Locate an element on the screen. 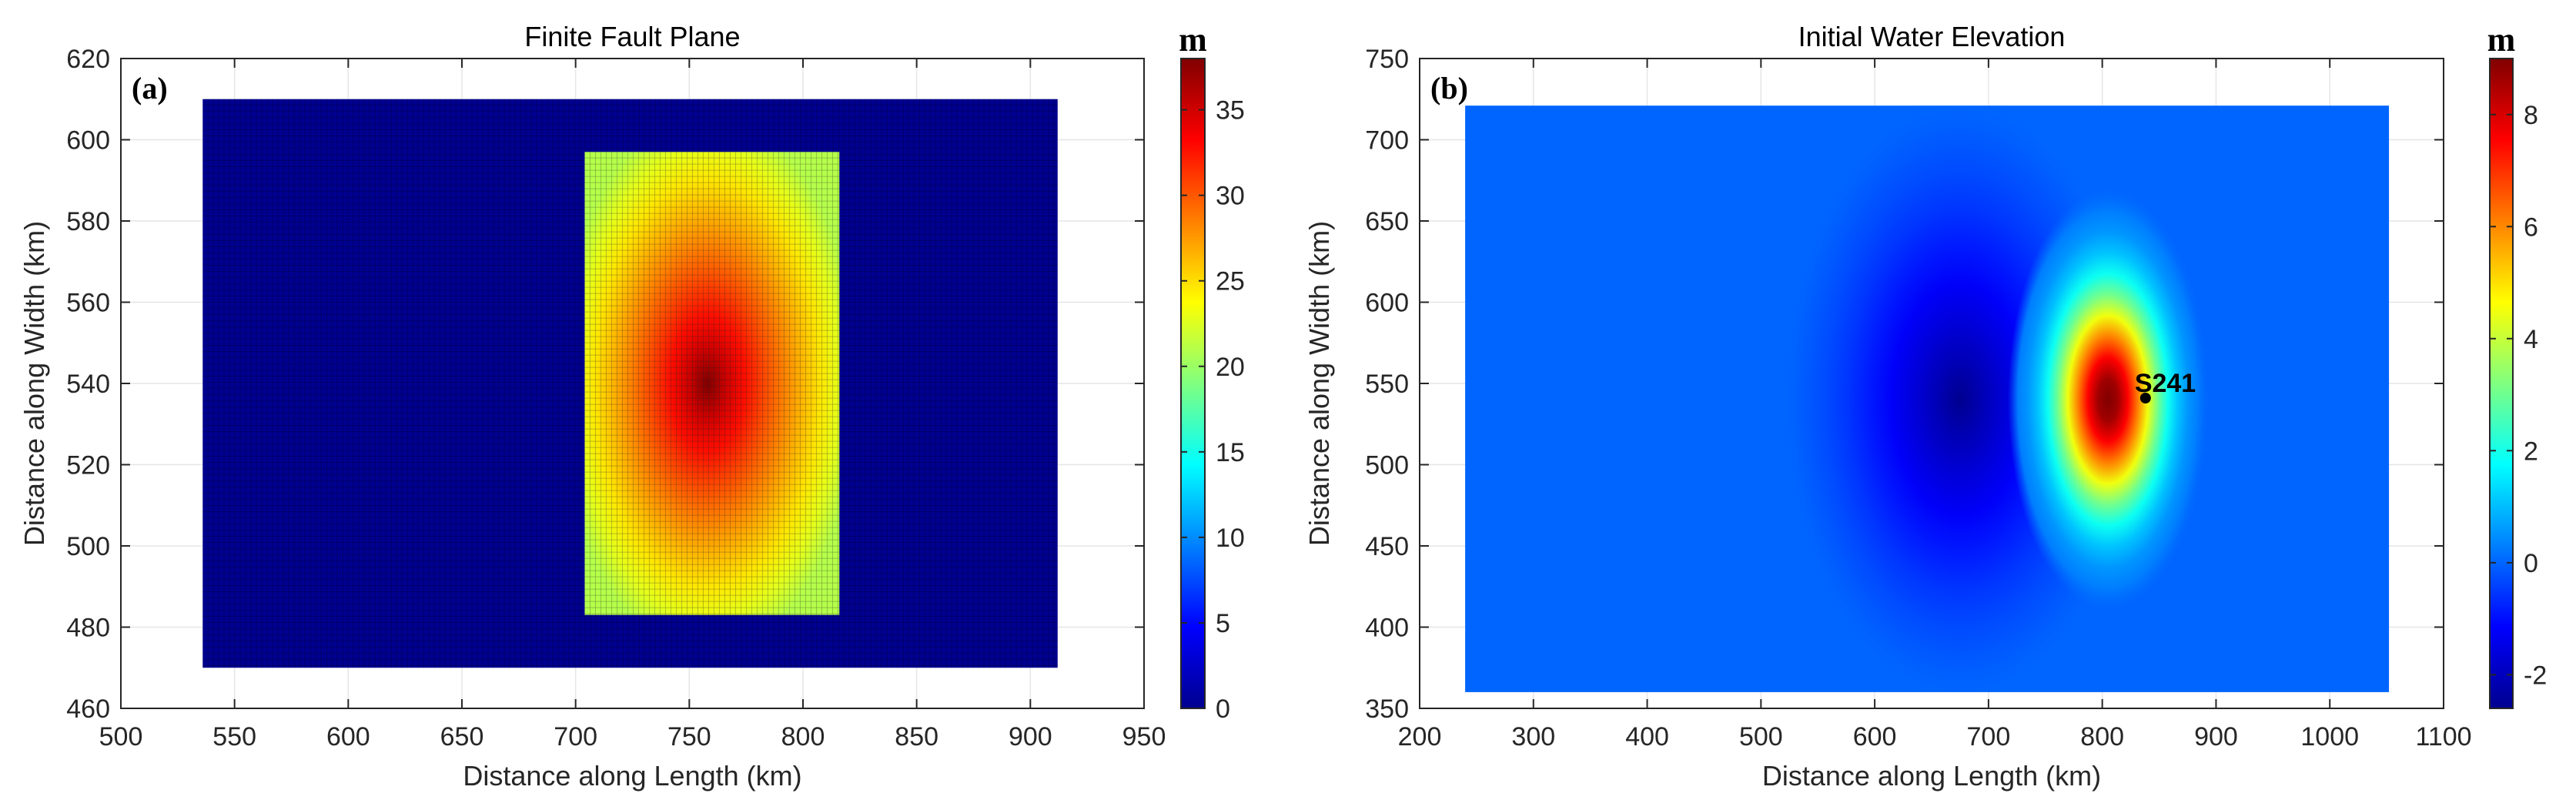 The height and width of the screenshot is (810, 2576). colorbar-unit-b: m is located at coordinates (2502, 40).